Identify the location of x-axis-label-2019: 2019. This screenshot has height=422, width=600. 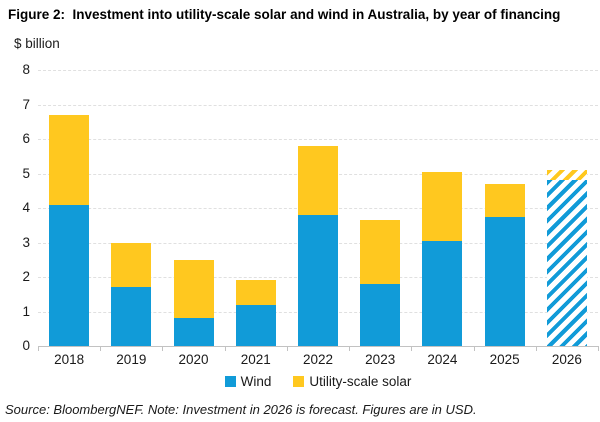
(131, 359).